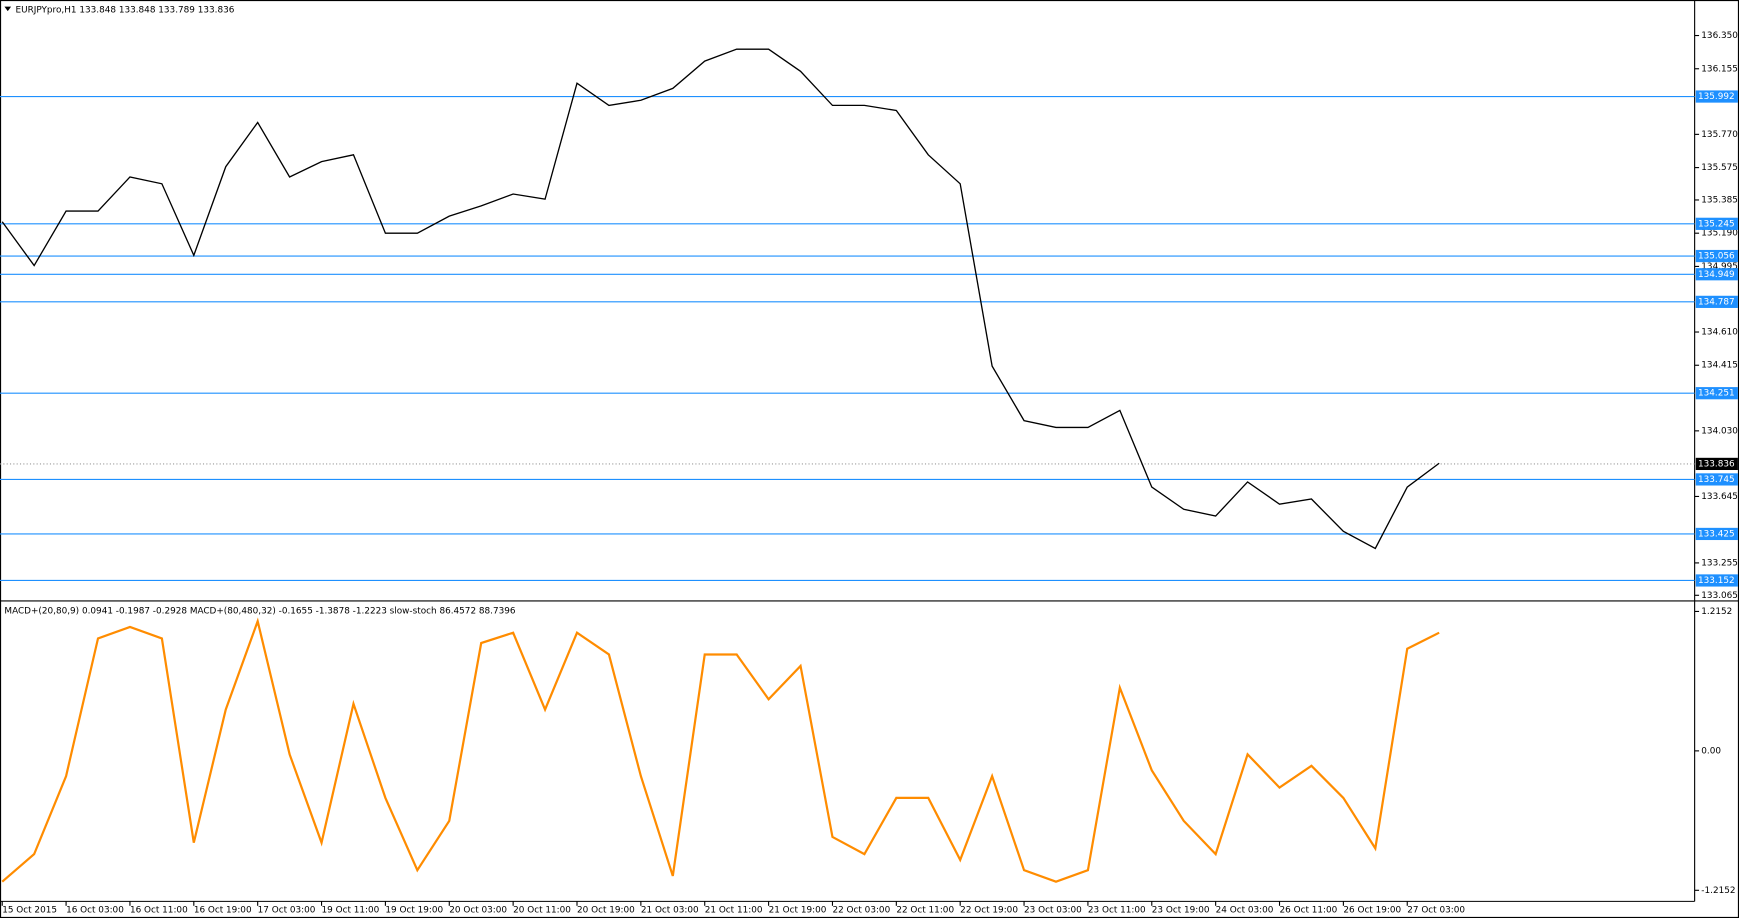 This screenshot has width=1739, height=918. I want to click on y-tick-label: 134.030, so click(1719, 431).